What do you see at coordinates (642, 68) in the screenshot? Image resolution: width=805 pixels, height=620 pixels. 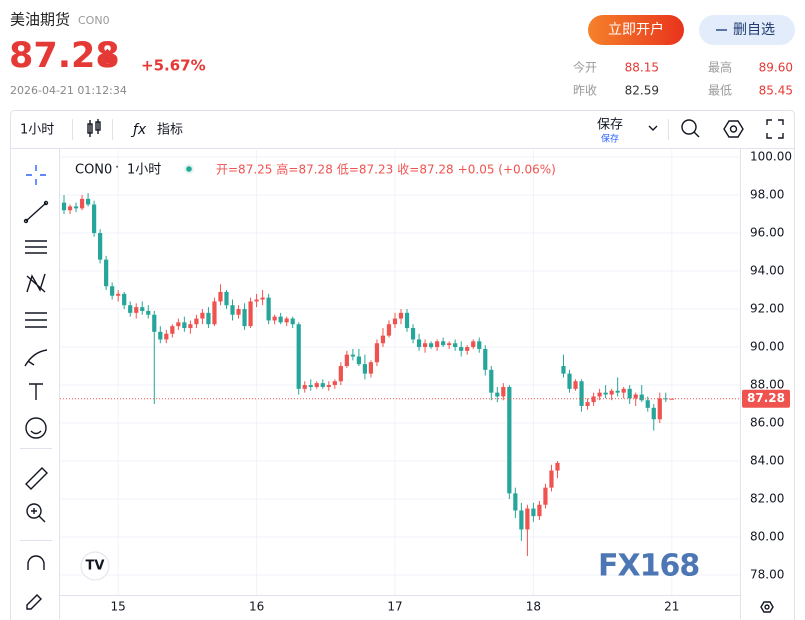 I see `stat-value: 88.15` at bounding box center [642, 68].